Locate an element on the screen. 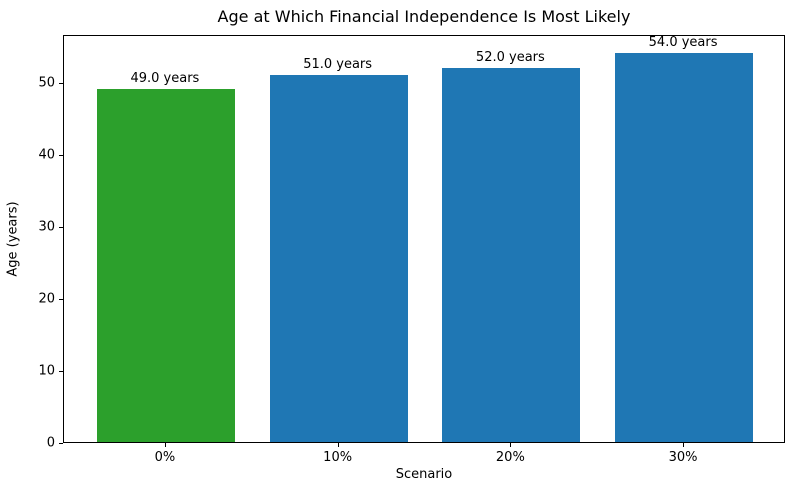 This screenshot has height=500, width=800. y-axis-label: Age (years) is located at coordinates (13, 239).